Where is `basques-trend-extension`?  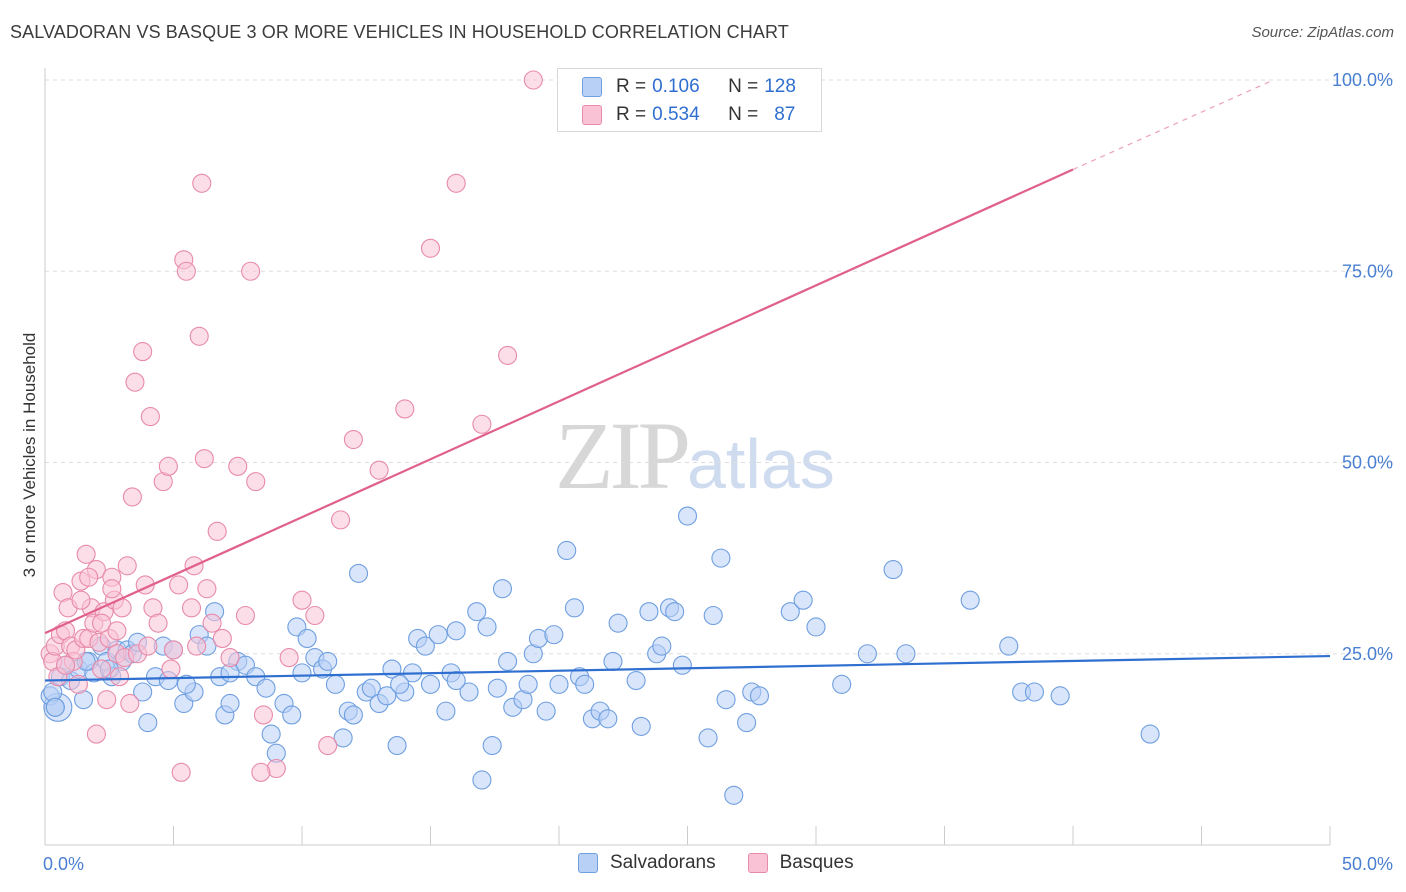
basques-trend-extension is located at coordinates (1173, 125).